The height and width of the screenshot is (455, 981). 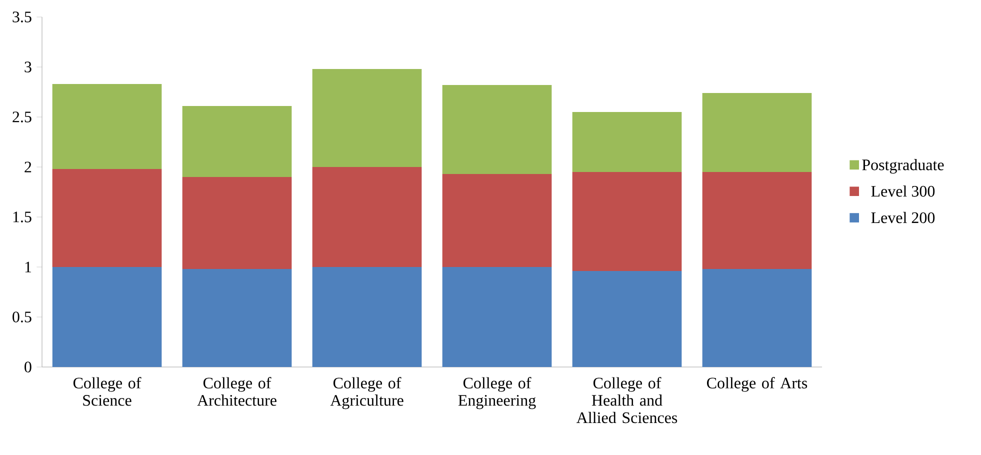 I want to click on y-tick-label: 2, so click(x=28, y=167).